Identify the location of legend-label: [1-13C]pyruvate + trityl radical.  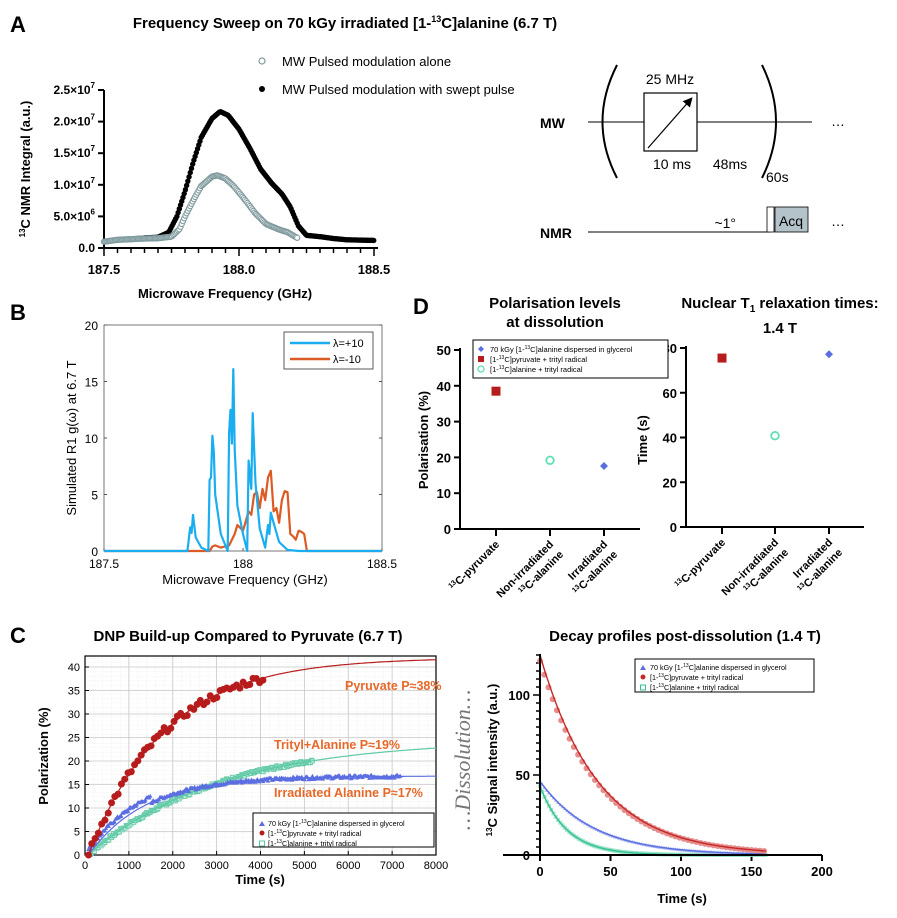
(697, 677).